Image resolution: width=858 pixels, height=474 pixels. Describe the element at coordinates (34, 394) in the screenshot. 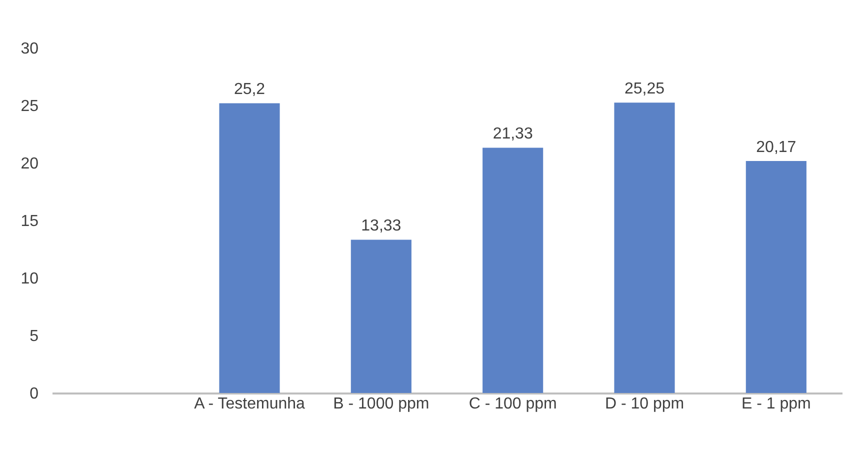

I see `y-tick-label: 0` at that location.